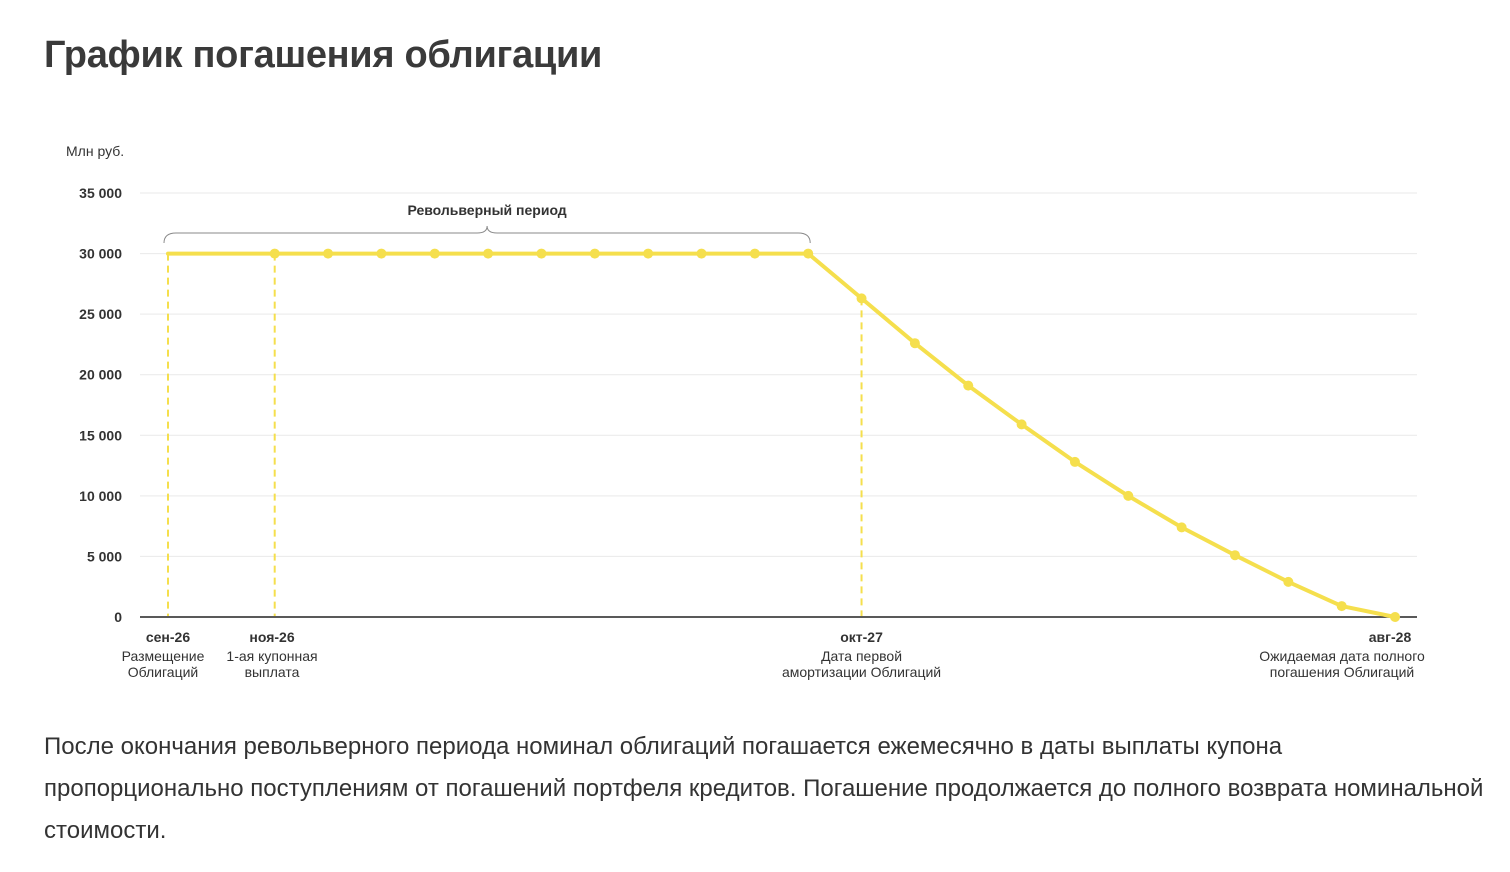  What do you see at coordinates (272, 672) in the screenshot?
I see `x-milestone-description: выплата` at bounding box center [272, 672].